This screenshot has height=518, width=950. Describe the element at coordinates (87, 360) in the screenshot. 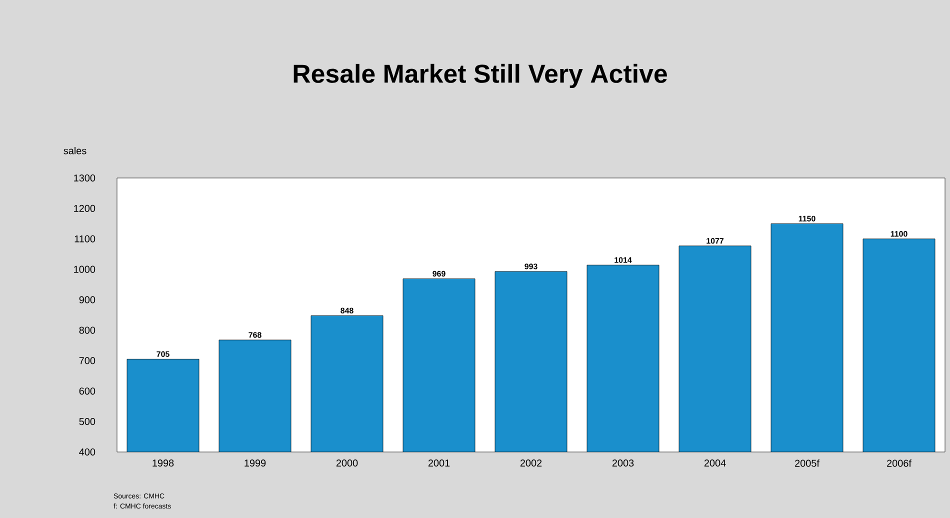

I see `y-tick-label: 700` at that location.